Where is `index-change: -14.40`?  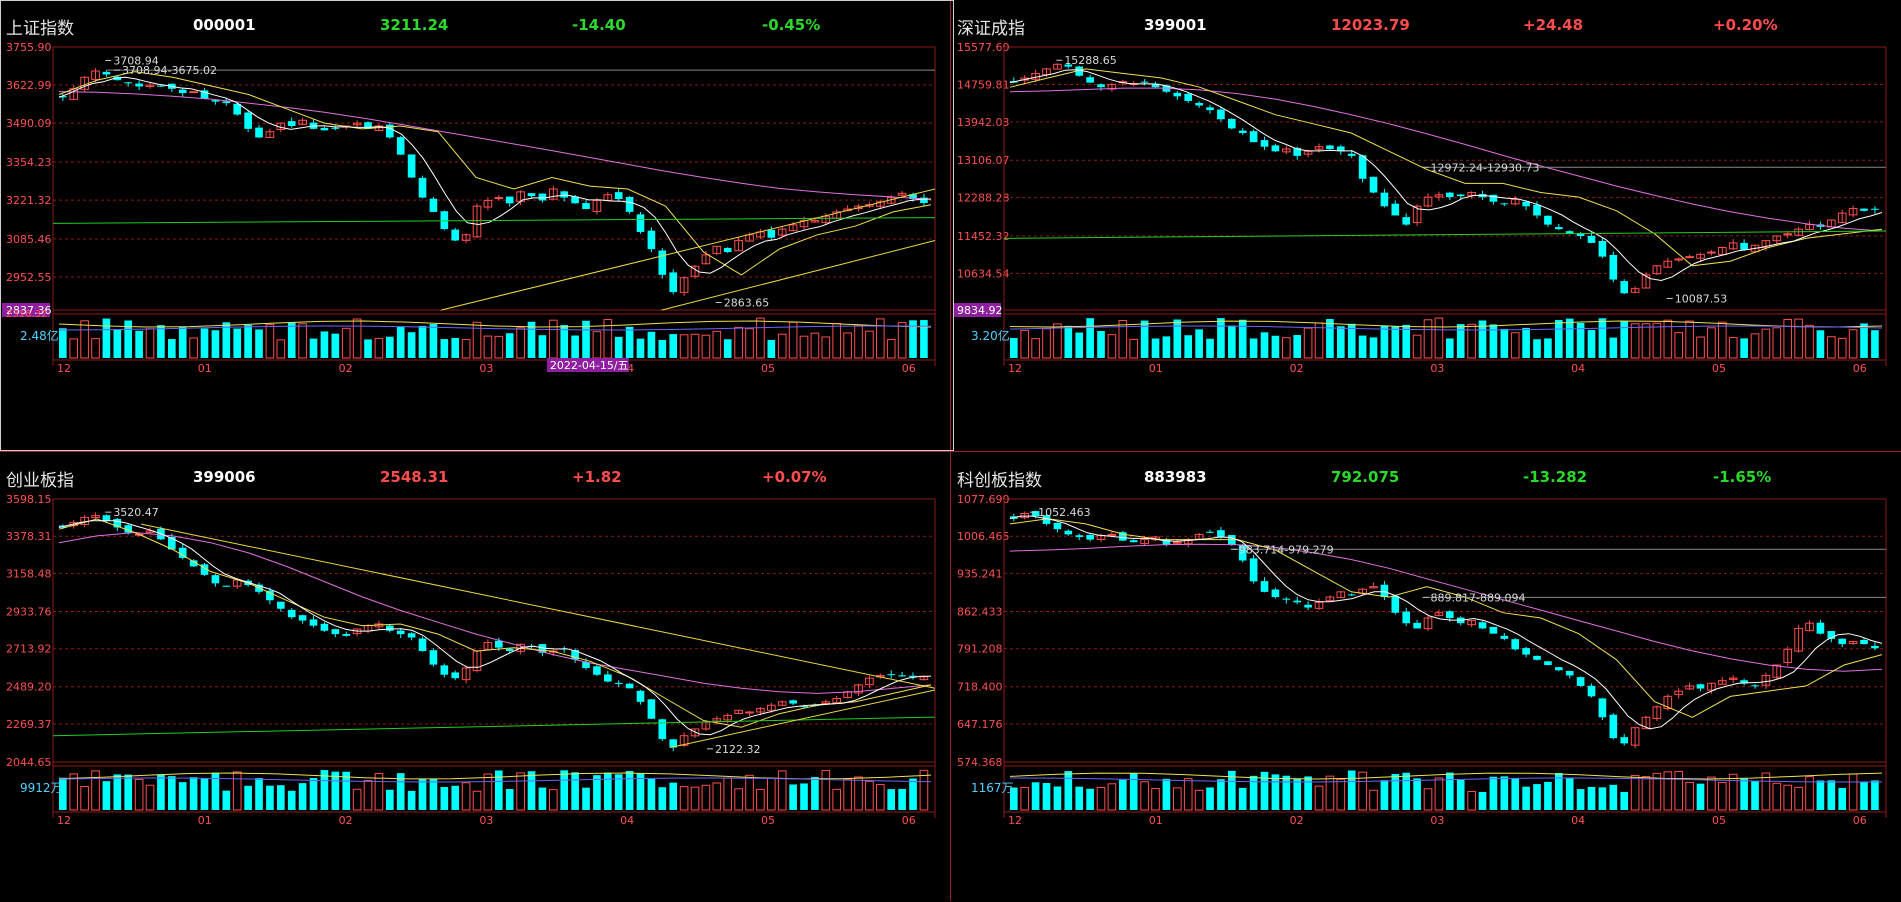
index-change: -14.40 is located at coordinates (599, 25).